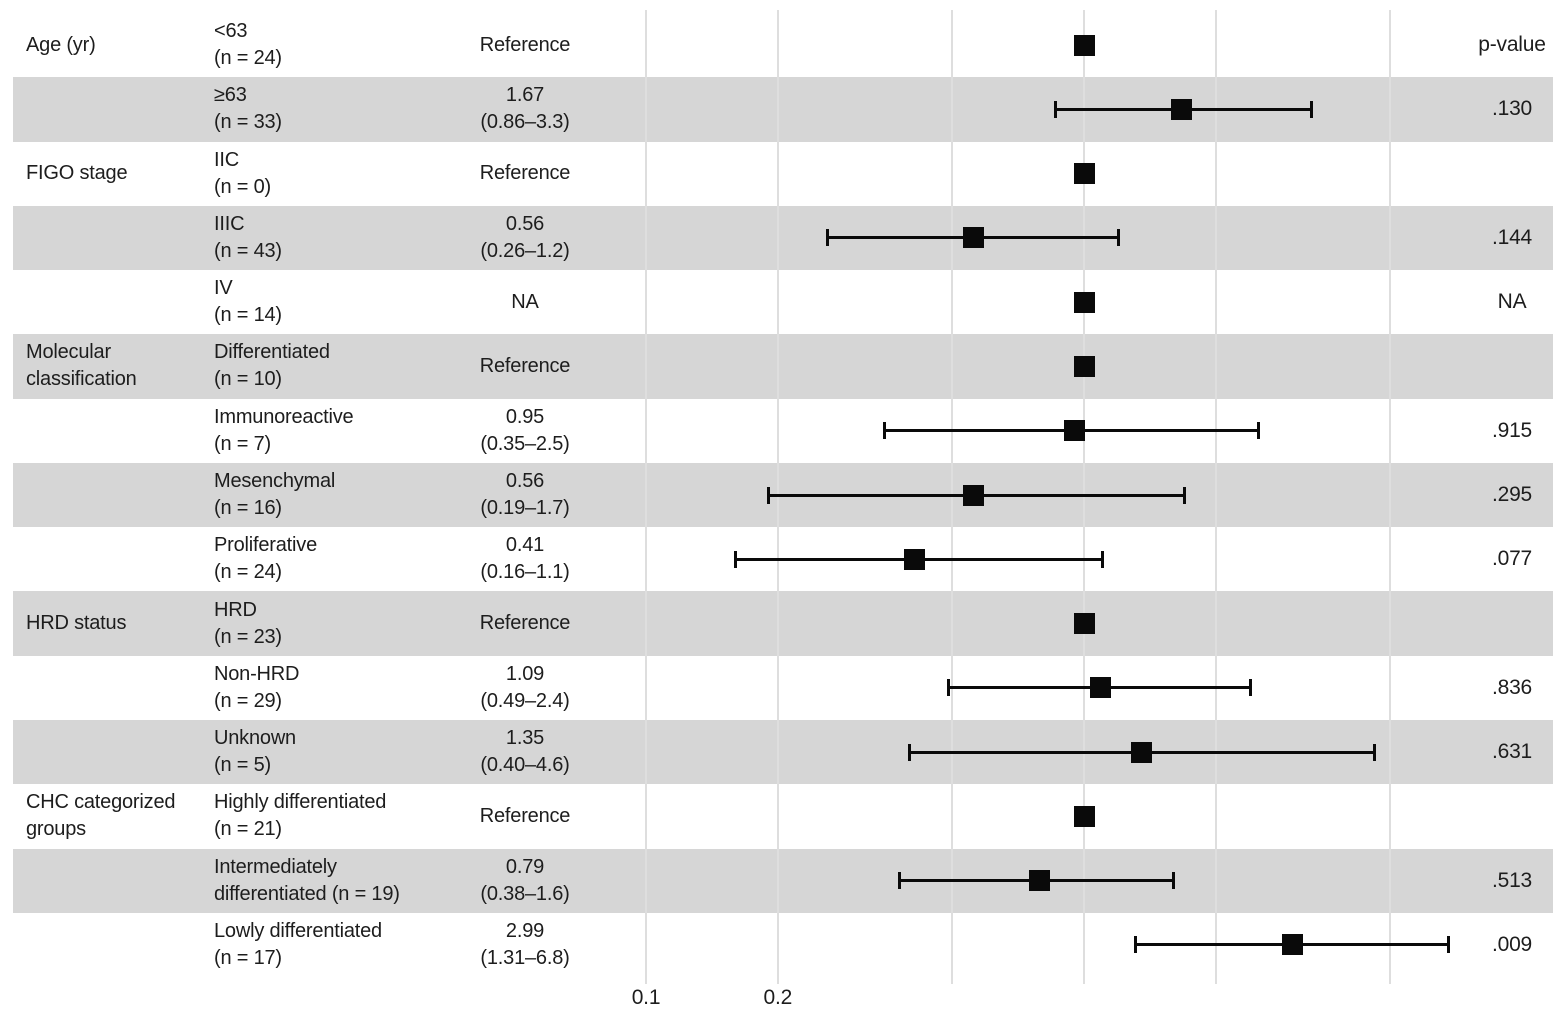 The image size is (1565, 1026). I want to click on p-value: .513, so click(1512, 880).